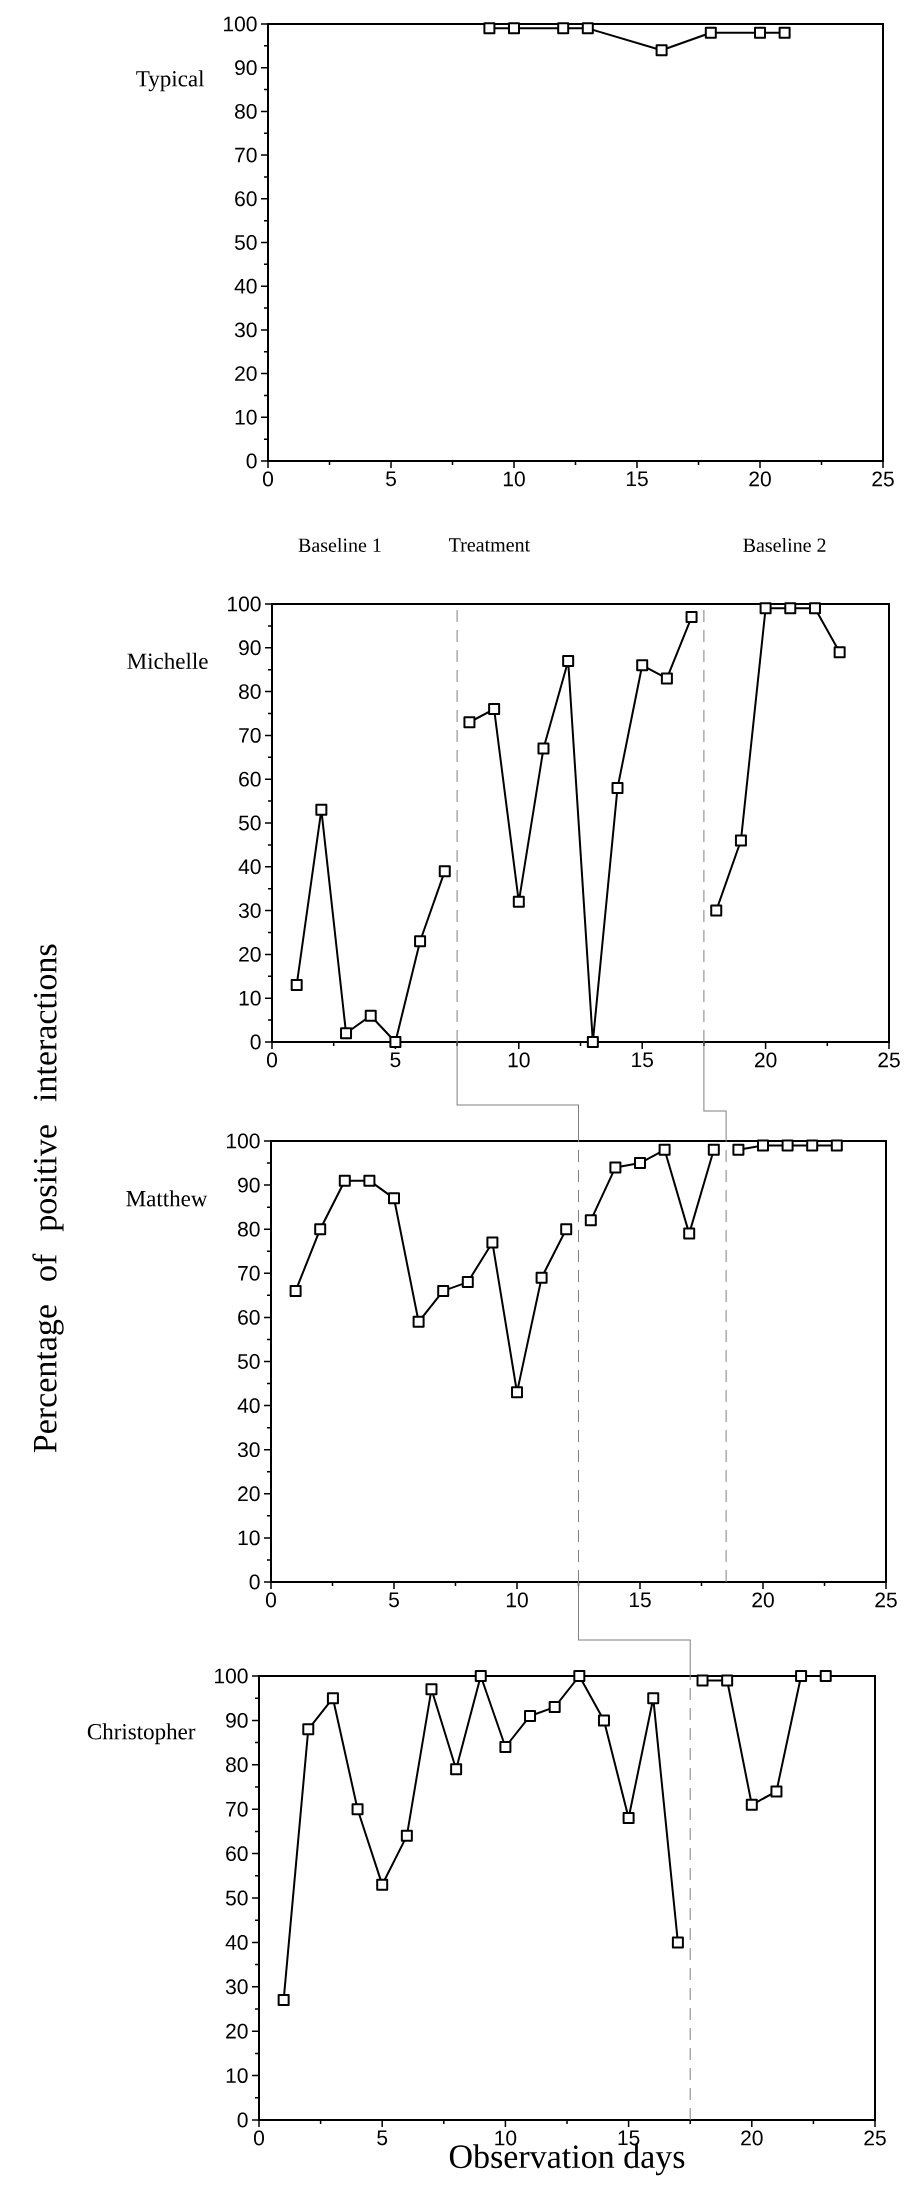 The height and width of the screenshot is (2209, 908). Describe the element at coordinates (170, 81) in the screenshot. I see `text: Typical` at that location.